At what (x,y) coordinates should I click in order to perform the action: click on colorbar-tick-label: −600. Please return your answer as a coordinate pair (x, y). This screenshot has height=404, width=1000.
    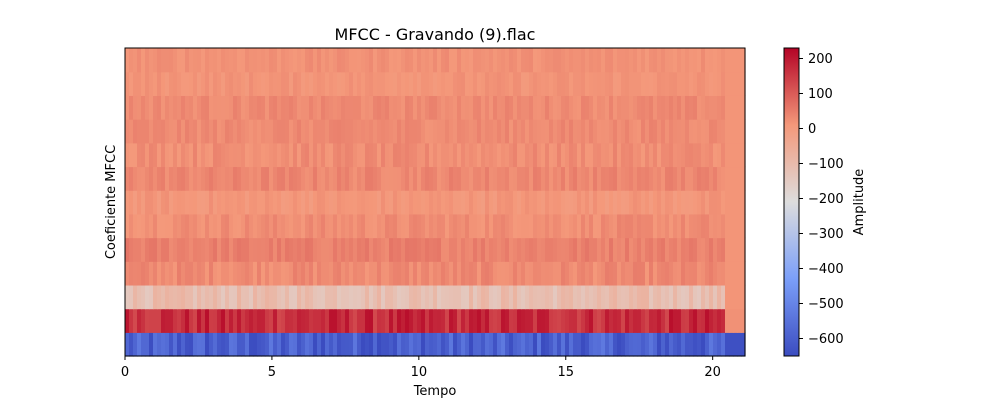
    Looking at the image, I should click on (826, 339).